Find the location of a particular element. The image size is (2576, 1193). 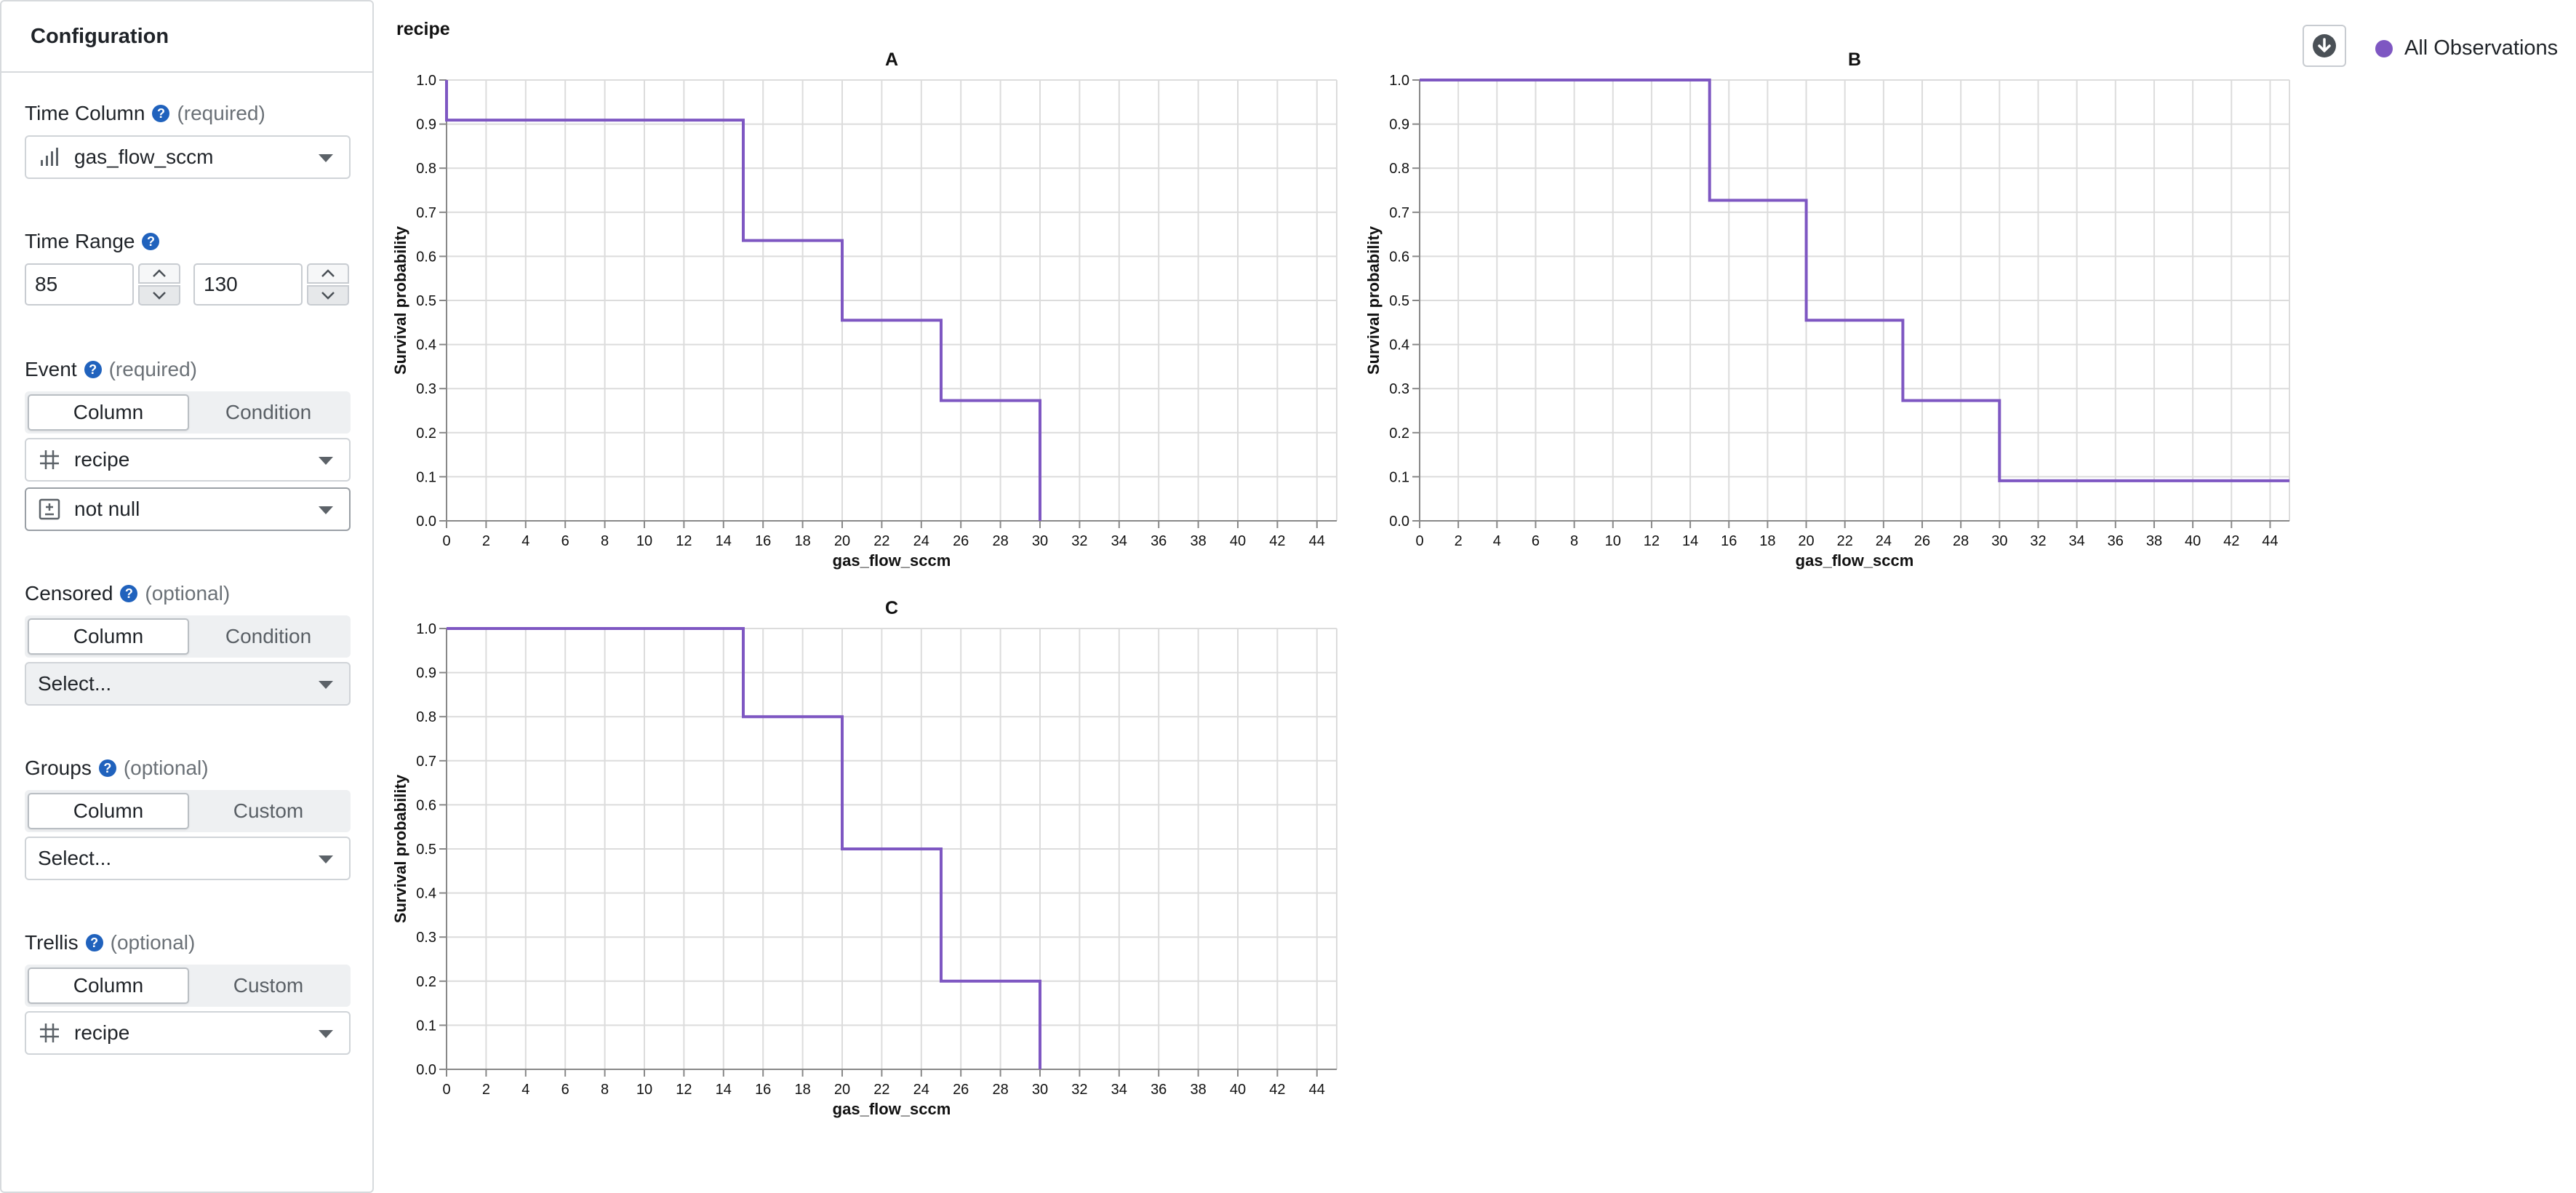

download-button is located at coordinates (2324, 46).